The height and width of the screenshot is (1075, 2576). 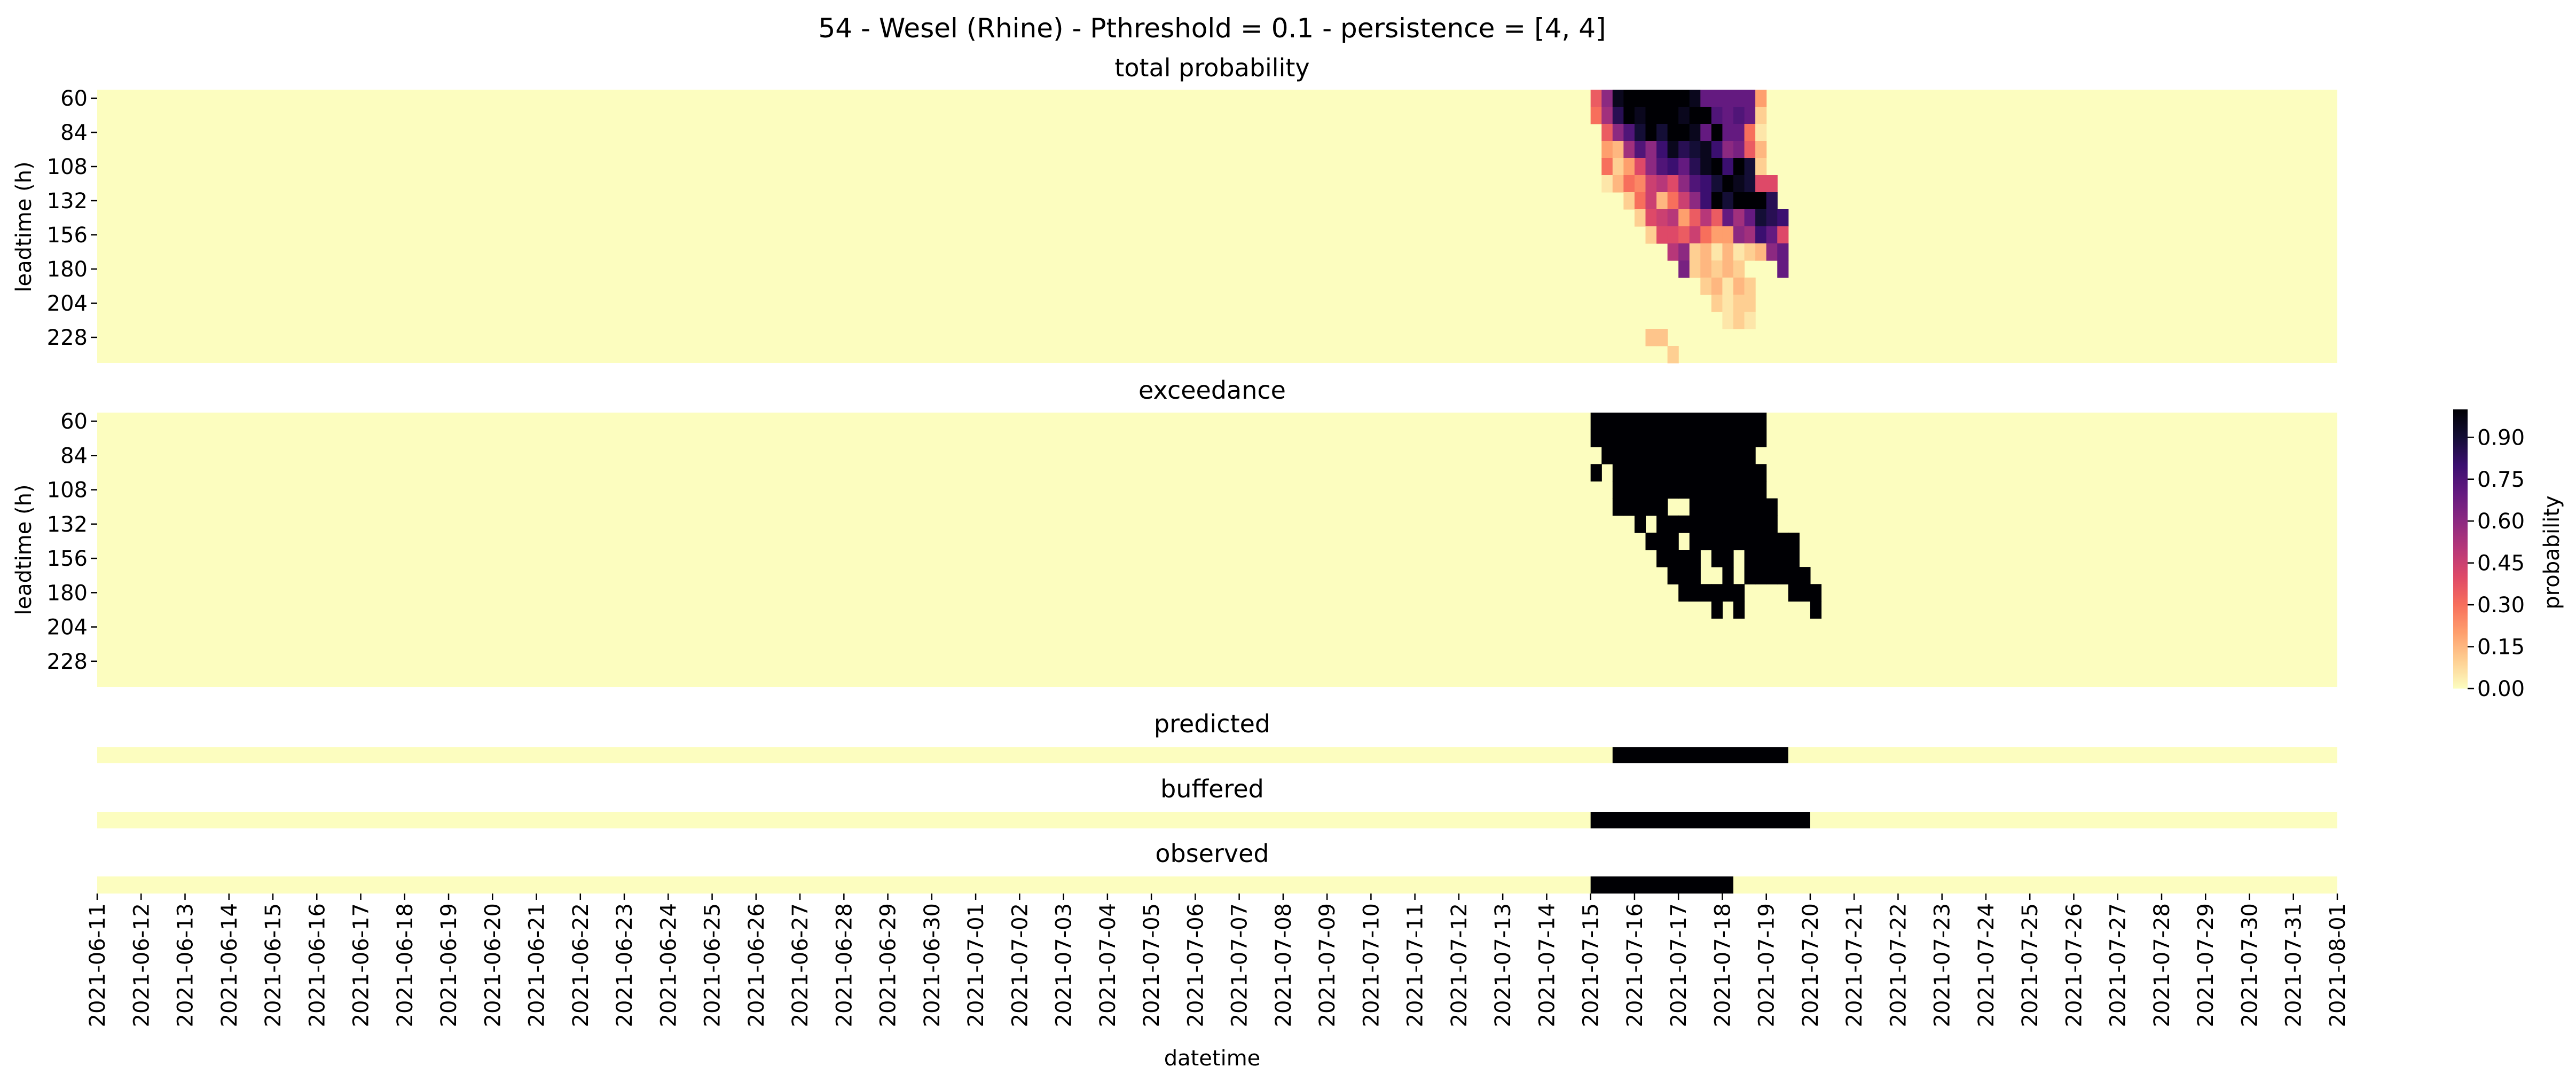 What do you see at coordinates (493, 965) in the screenshot?
I see `x-tick-label: 2021-06-20` at bounding box center [493, 965].